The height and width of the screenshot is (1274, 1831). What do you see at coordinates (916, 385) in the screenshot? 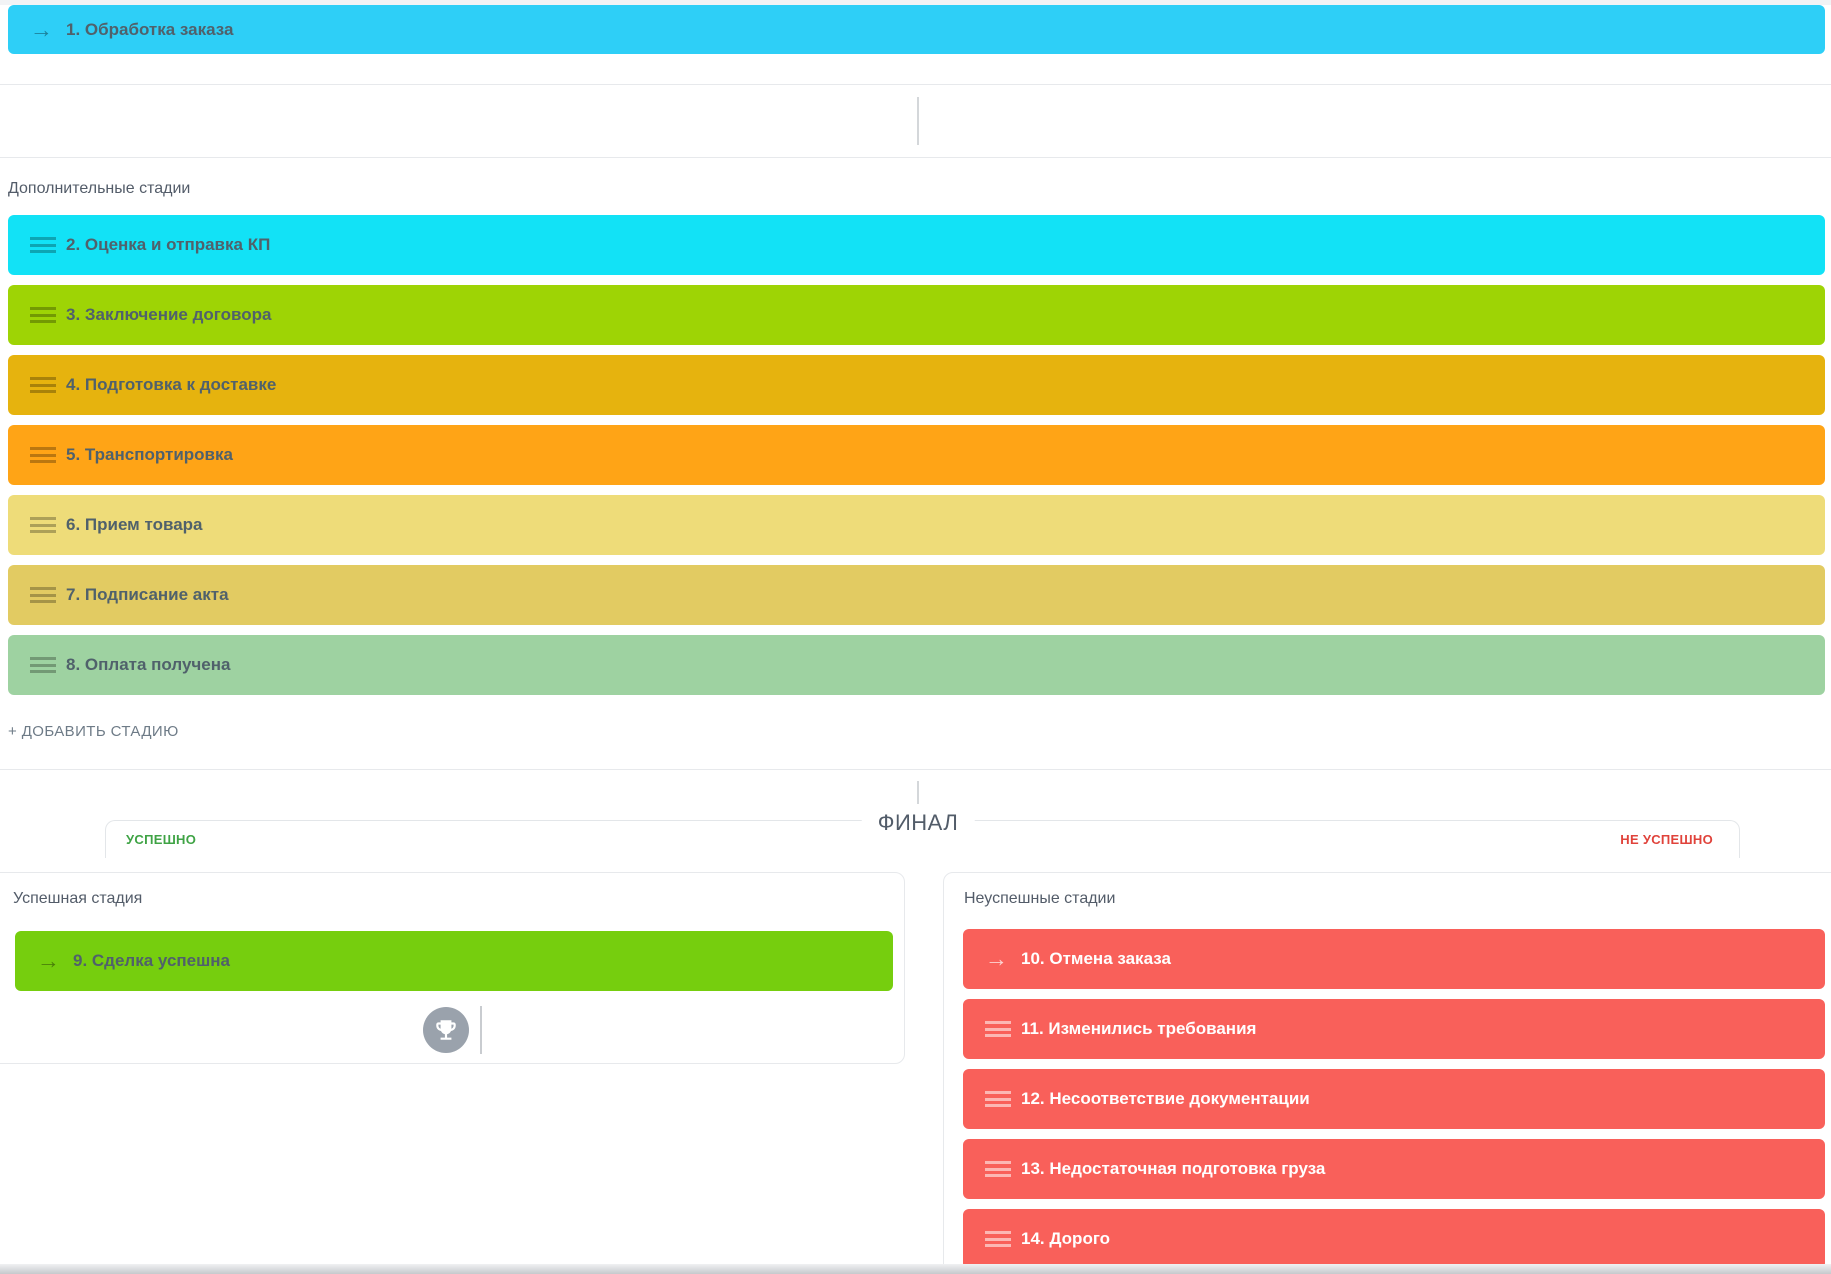
I see `stage-bar-4: 4. Подготовка к доставке` at bounding box center [916, 385].